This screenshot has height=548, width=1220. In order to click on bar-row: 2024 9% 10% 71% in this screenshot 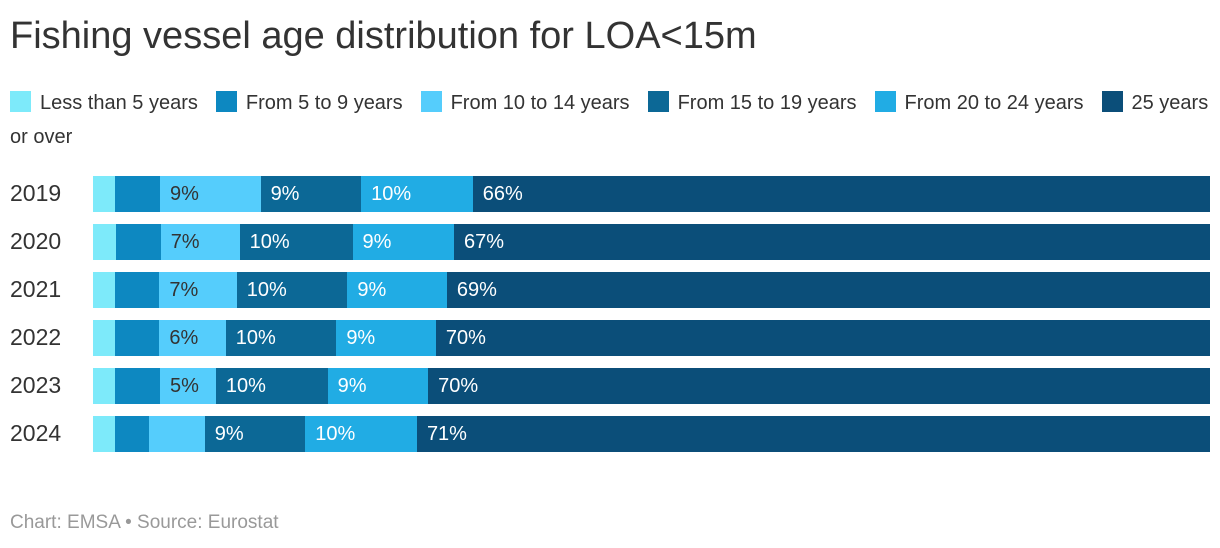, I will do `click(610, 433)`.